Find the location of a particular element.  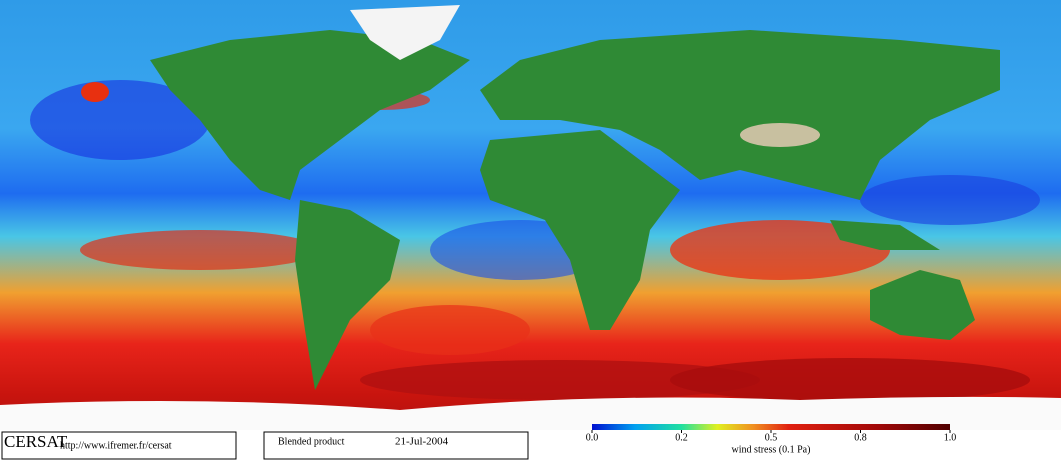

colorbar-tick-label: 0.2 is located at coordinates (681, 437).